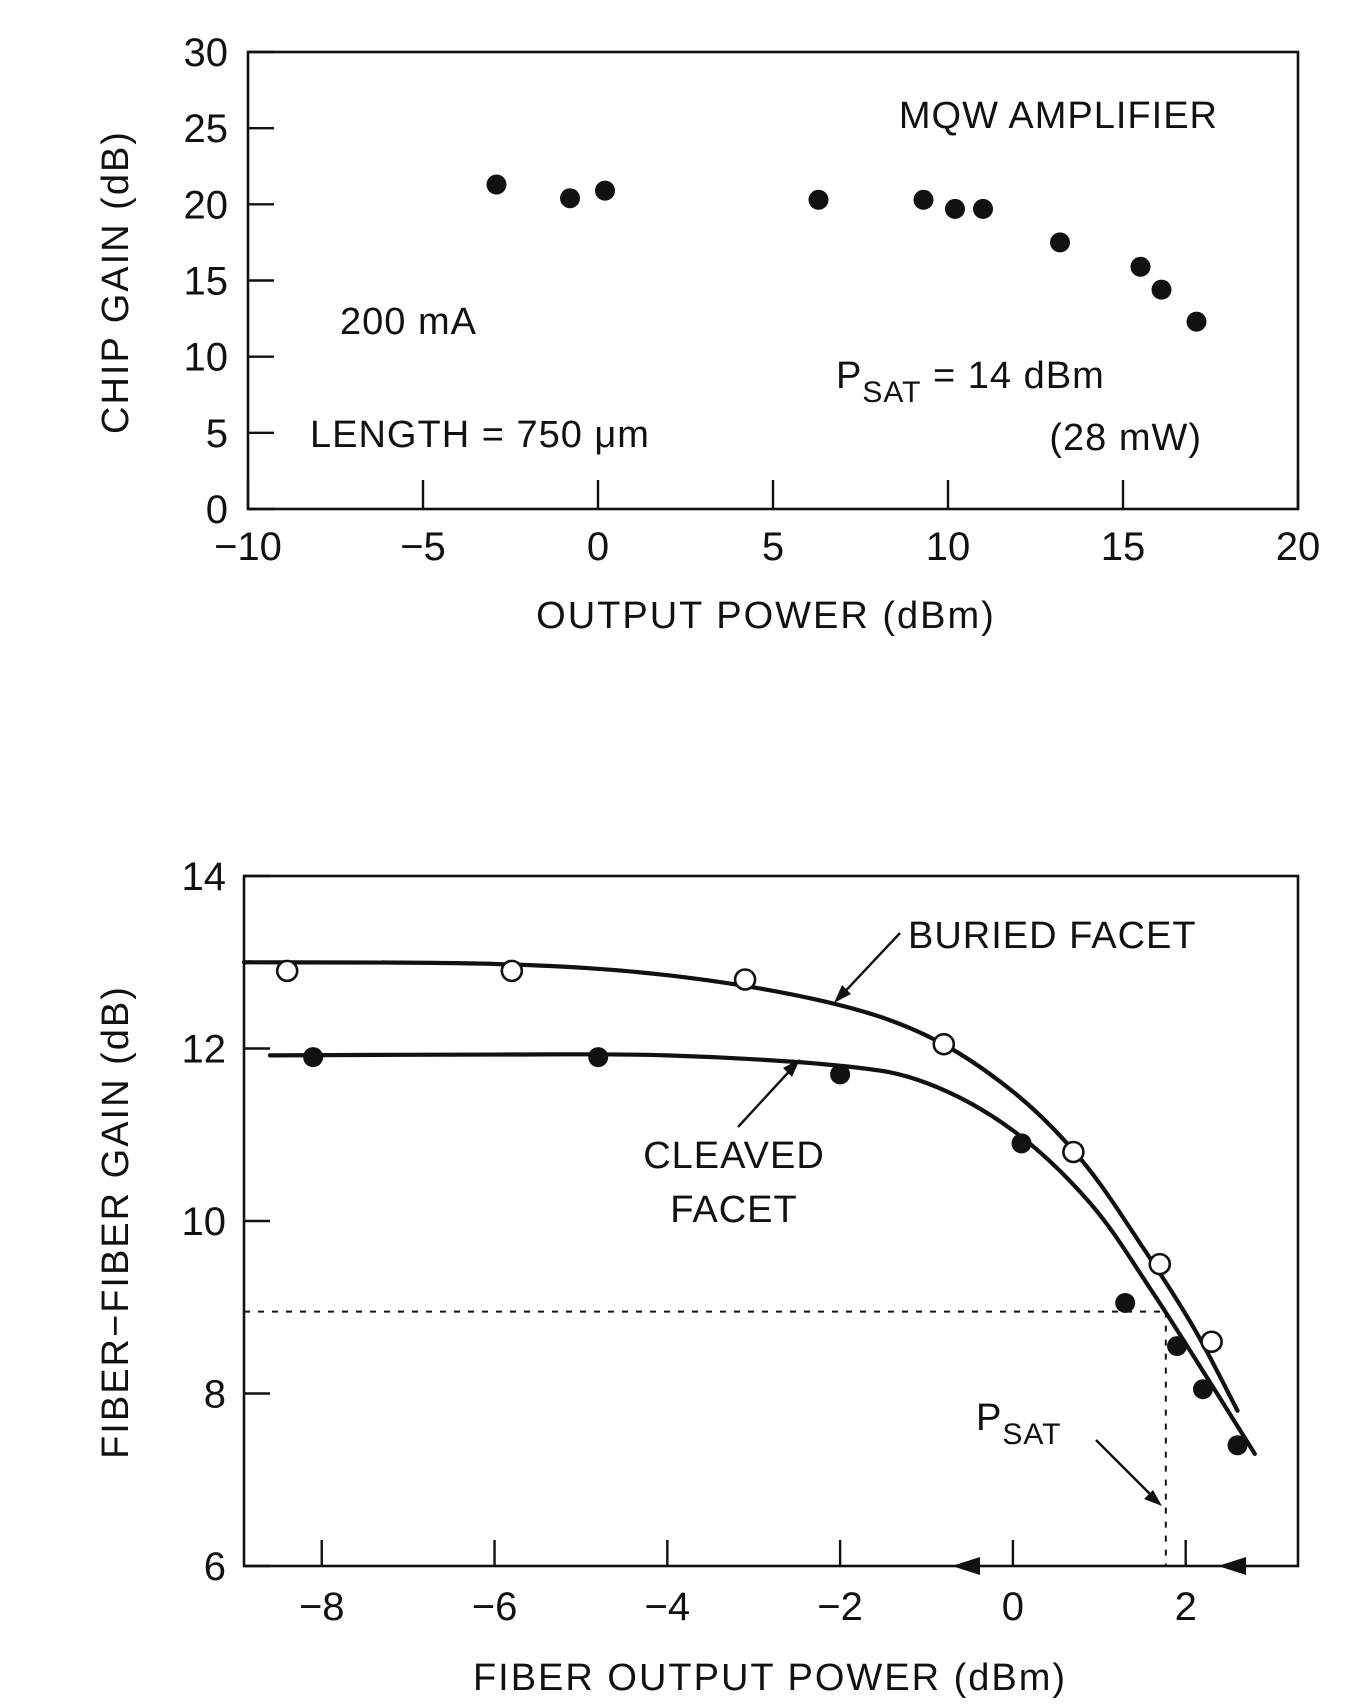  I want to click on chart1-x-axis-label: OUTPUT POWER (dBm), so click(766, 616).